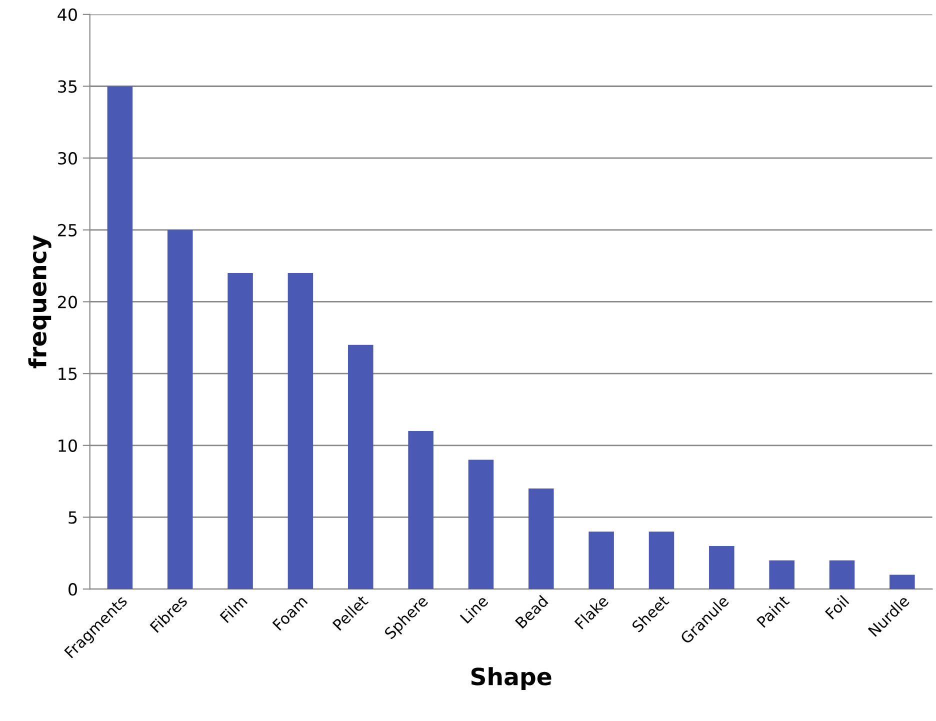 The image size is (936, 721). Describe the element at coordinates (40, 301) in the screenshot. I see `y-axis-title: frequency` at that location.